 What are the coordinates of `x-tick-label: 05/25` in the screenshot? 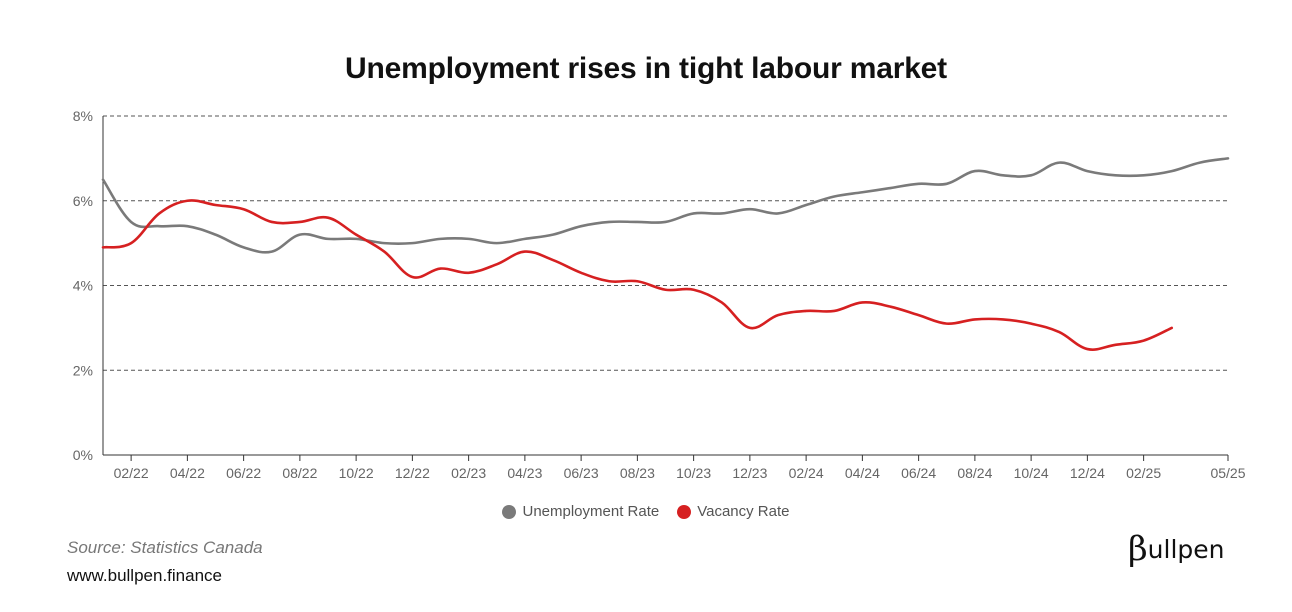 It's located at (1227, 473).